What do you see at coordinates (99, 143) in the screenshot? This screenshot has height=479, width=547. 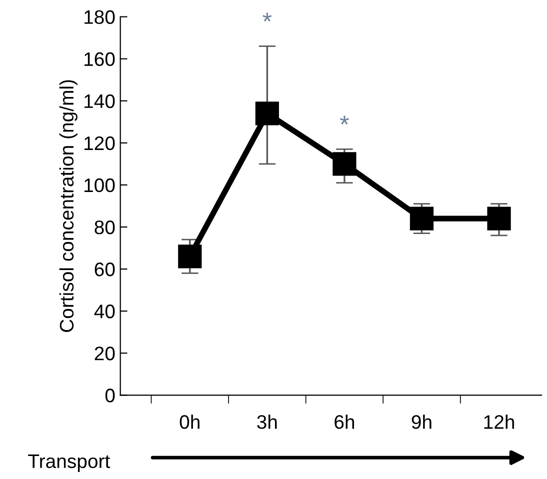 I see `y-tick-label: 120` at bounding box center [99, 143].